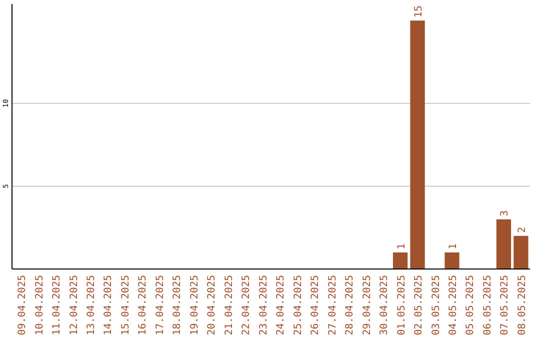 This screenshot has width=540, height=340. I want to click on x-tick-label: 01.05.2025, so click(402, 305).